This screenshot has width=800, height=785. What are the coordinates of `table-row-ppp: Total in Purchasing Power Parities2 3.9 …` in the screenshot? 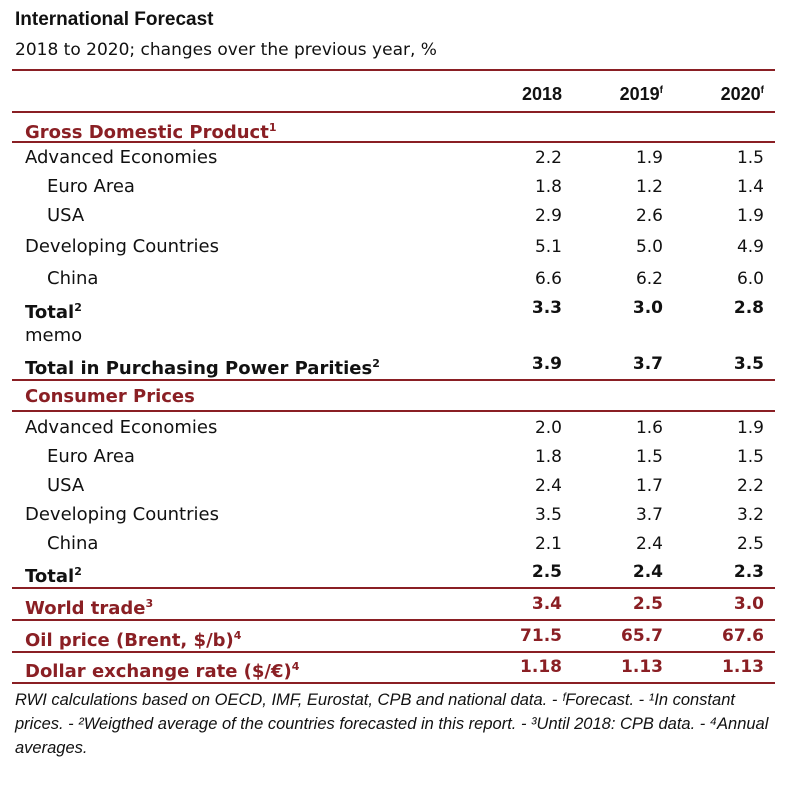 It's located at (394, 366).